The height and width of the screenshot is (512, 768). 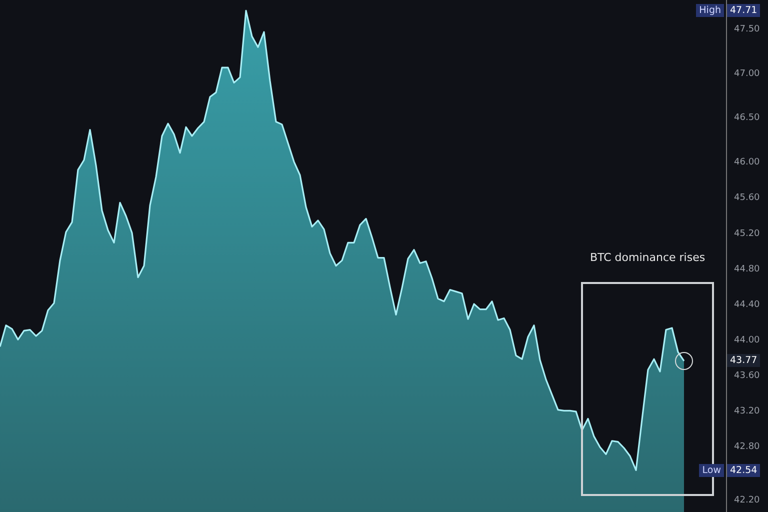 I want to click on y-tick-label: 42.20, so click(x=747, y=500).